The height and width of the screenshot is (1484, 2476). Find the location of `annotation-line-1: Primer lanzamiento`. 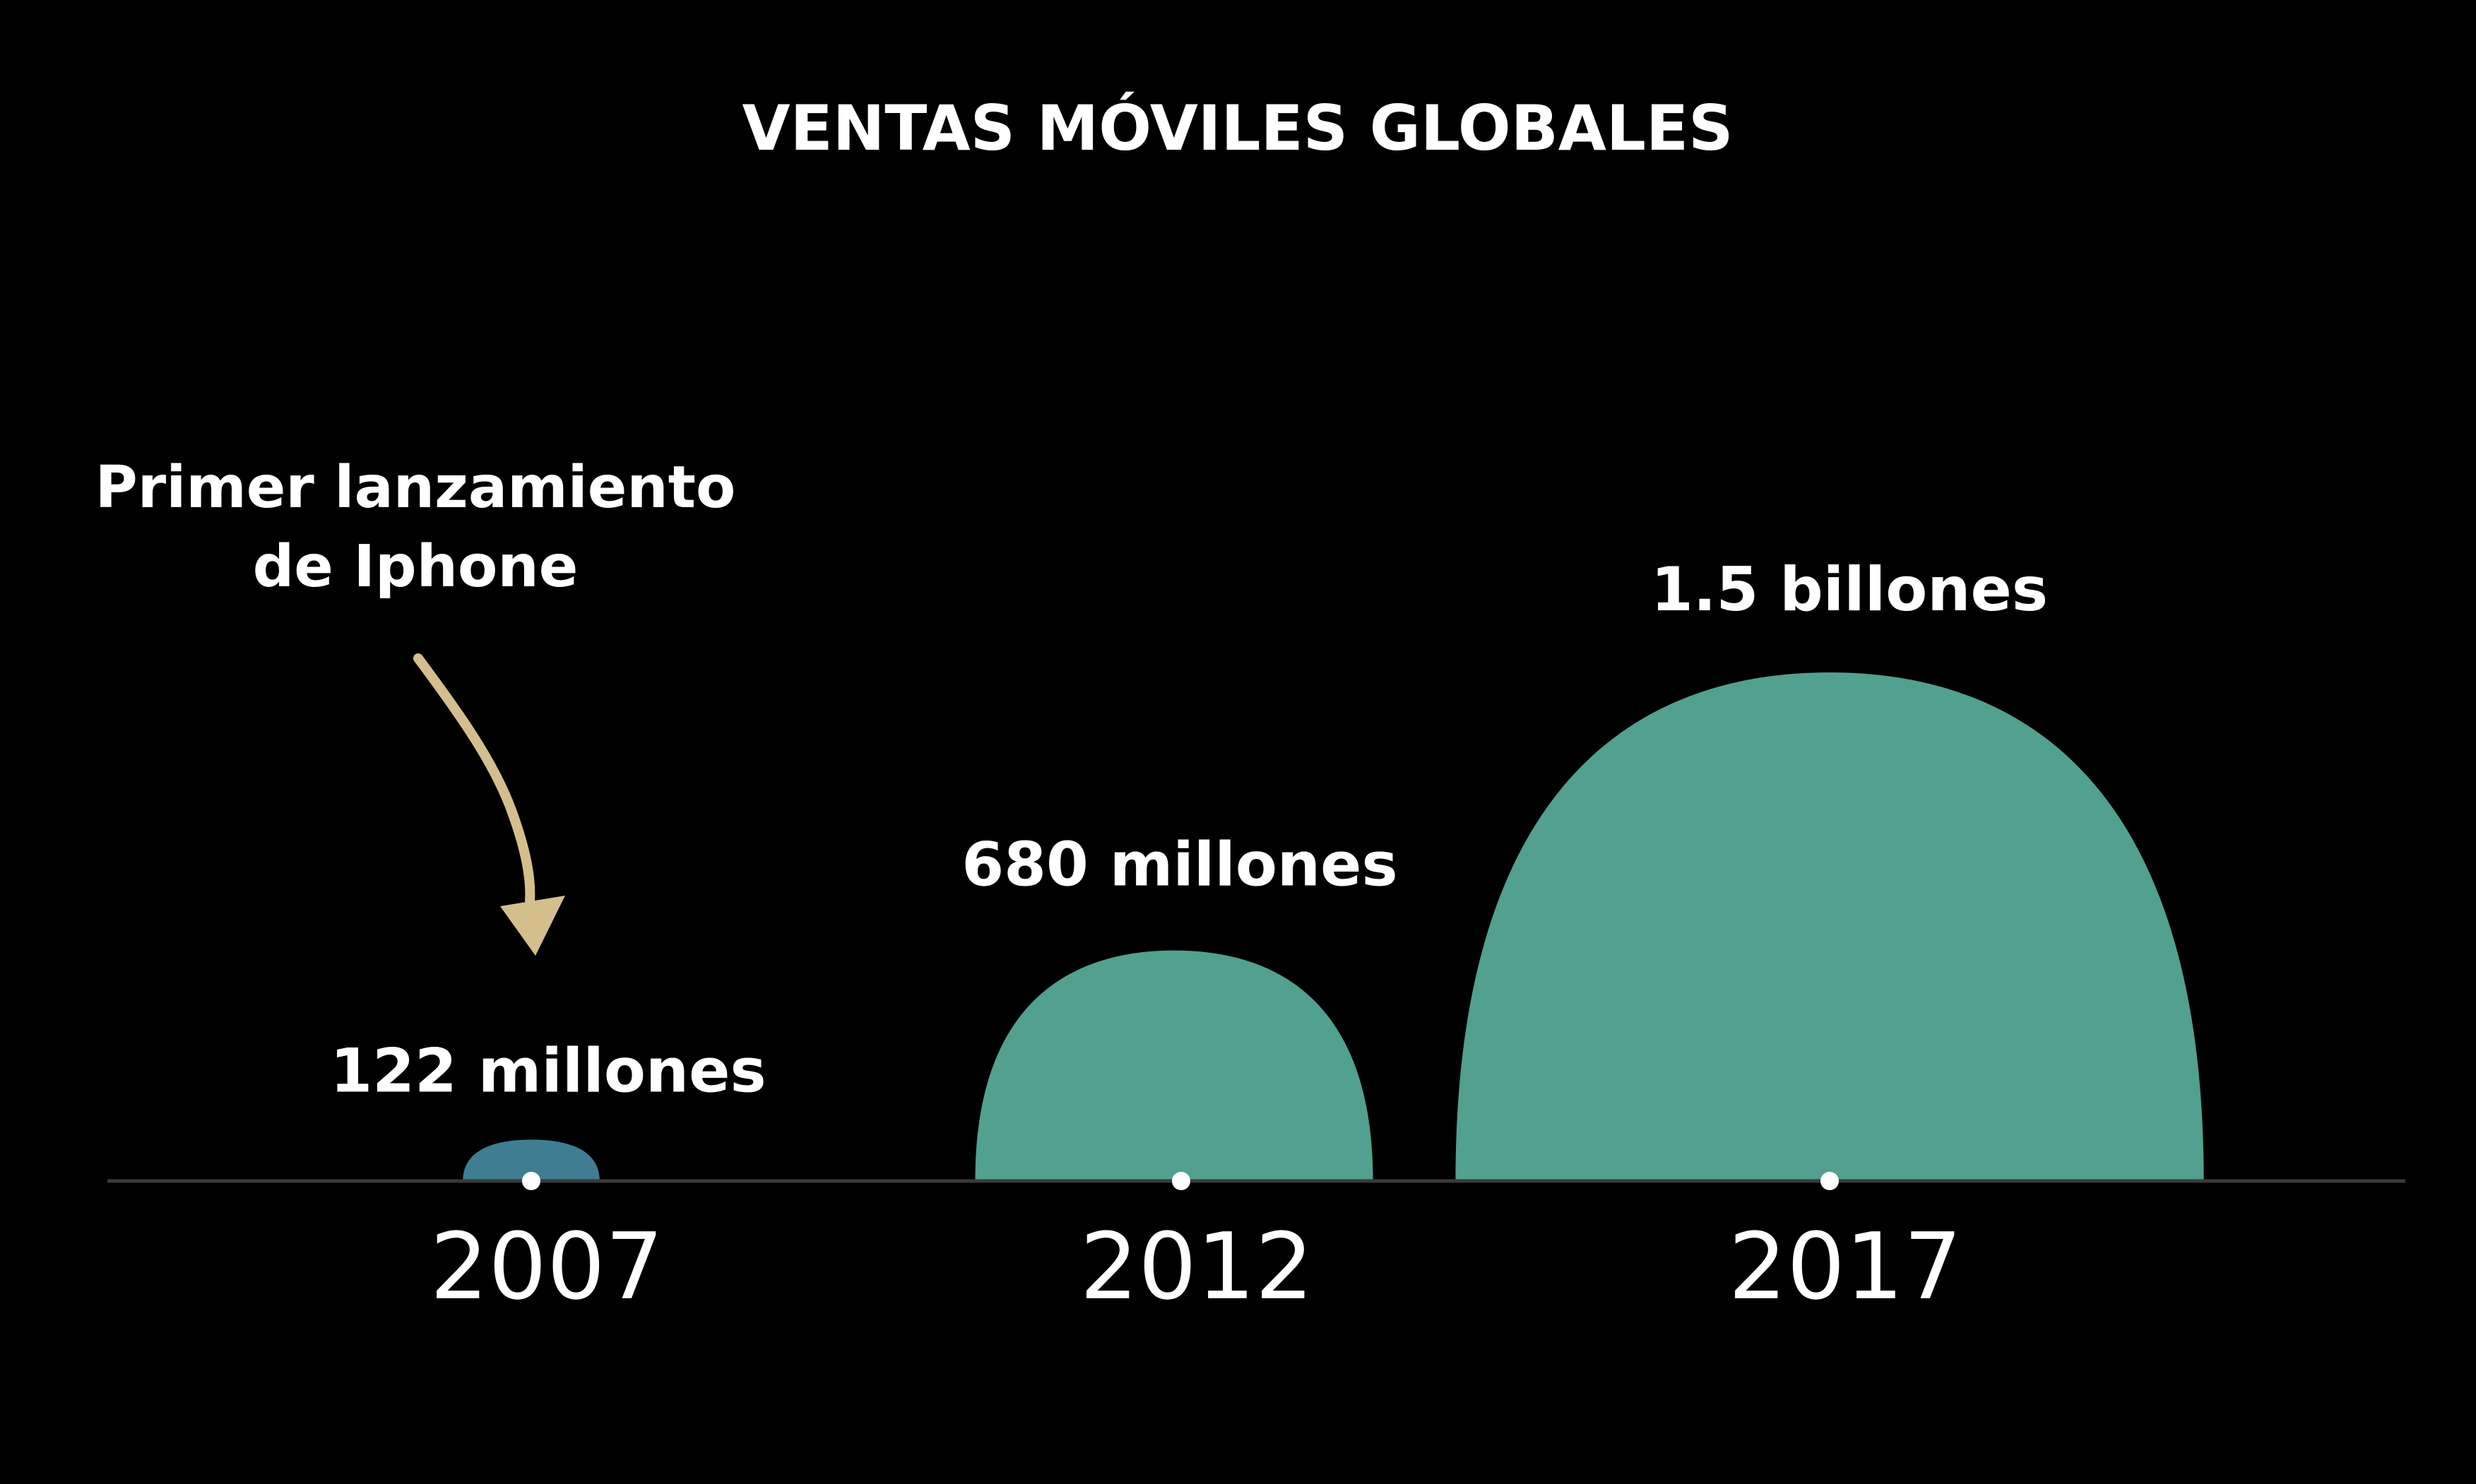

annotation-line-1: Primer lanzamiento is located at coordinates (415, 487).